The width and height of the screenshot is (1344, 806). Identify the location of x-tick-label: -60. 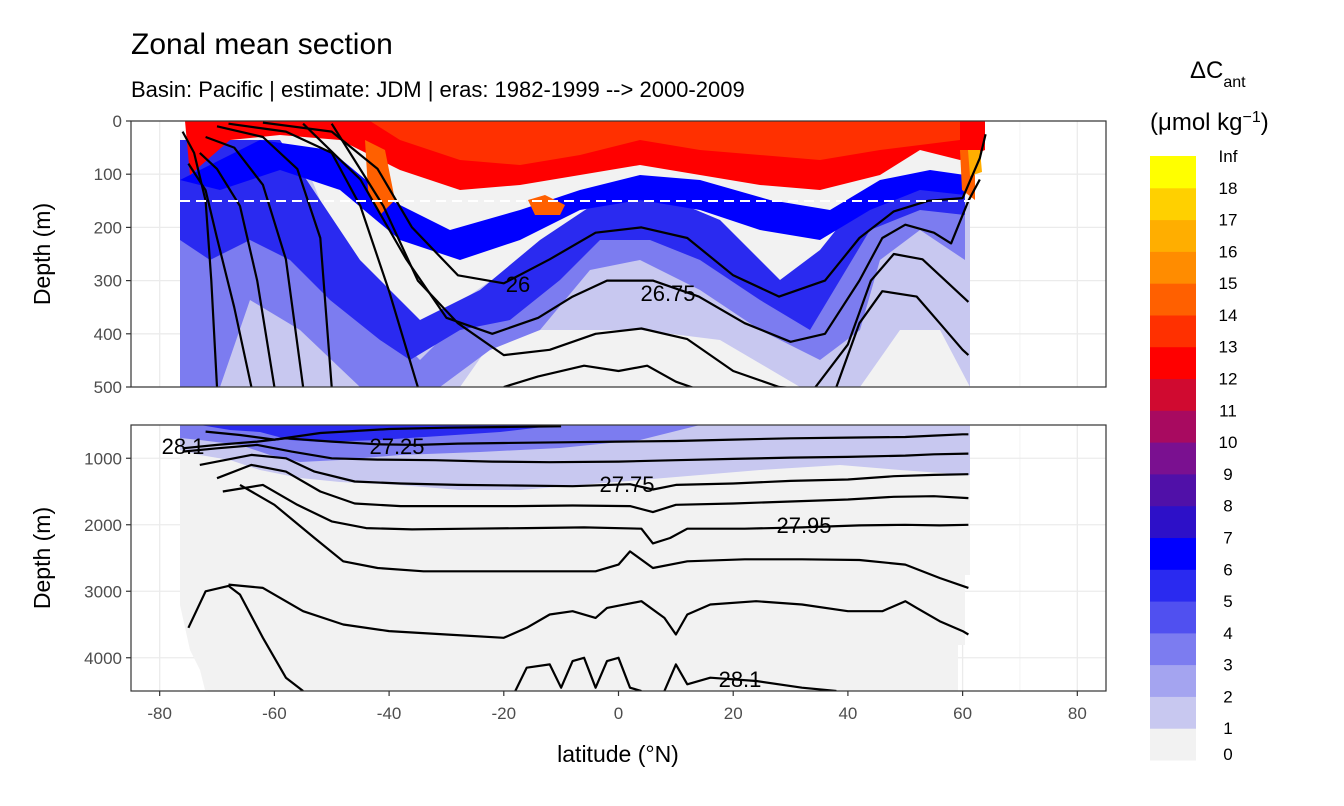
(274, 713).